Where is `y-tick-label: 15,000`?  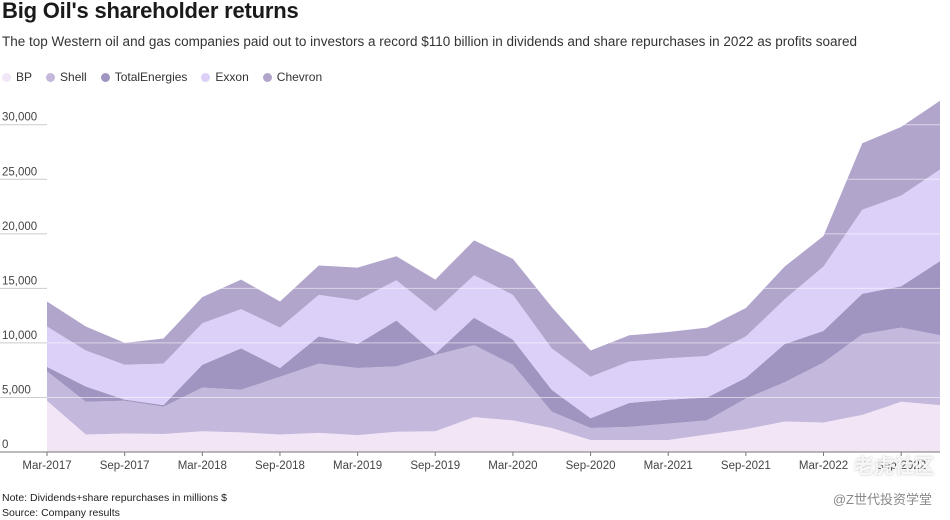 y-tick-label: 15,000 is located at coordinates (19, 281).